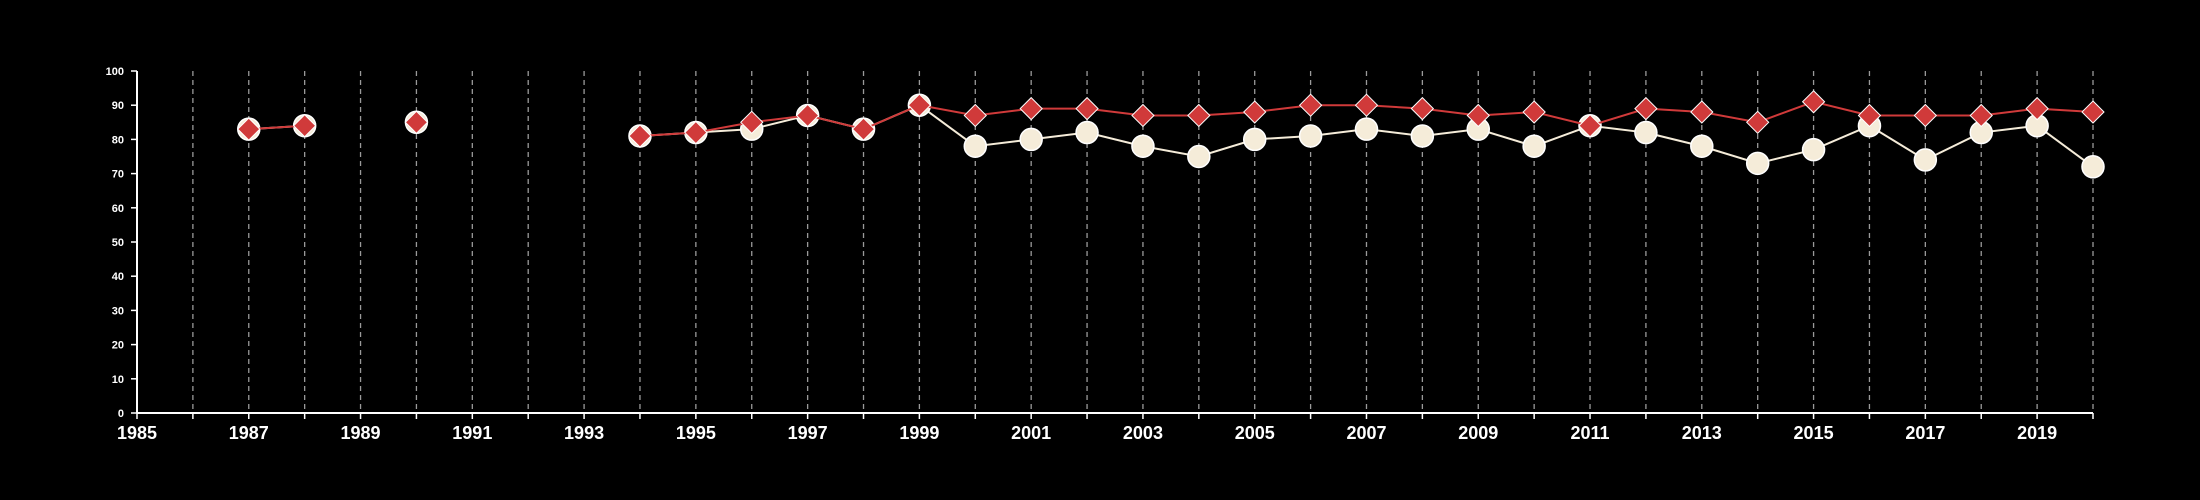 The width and height of the screenshot is (2200, 500). I want to click on x-tick-label: 1995, so click(696, 433).